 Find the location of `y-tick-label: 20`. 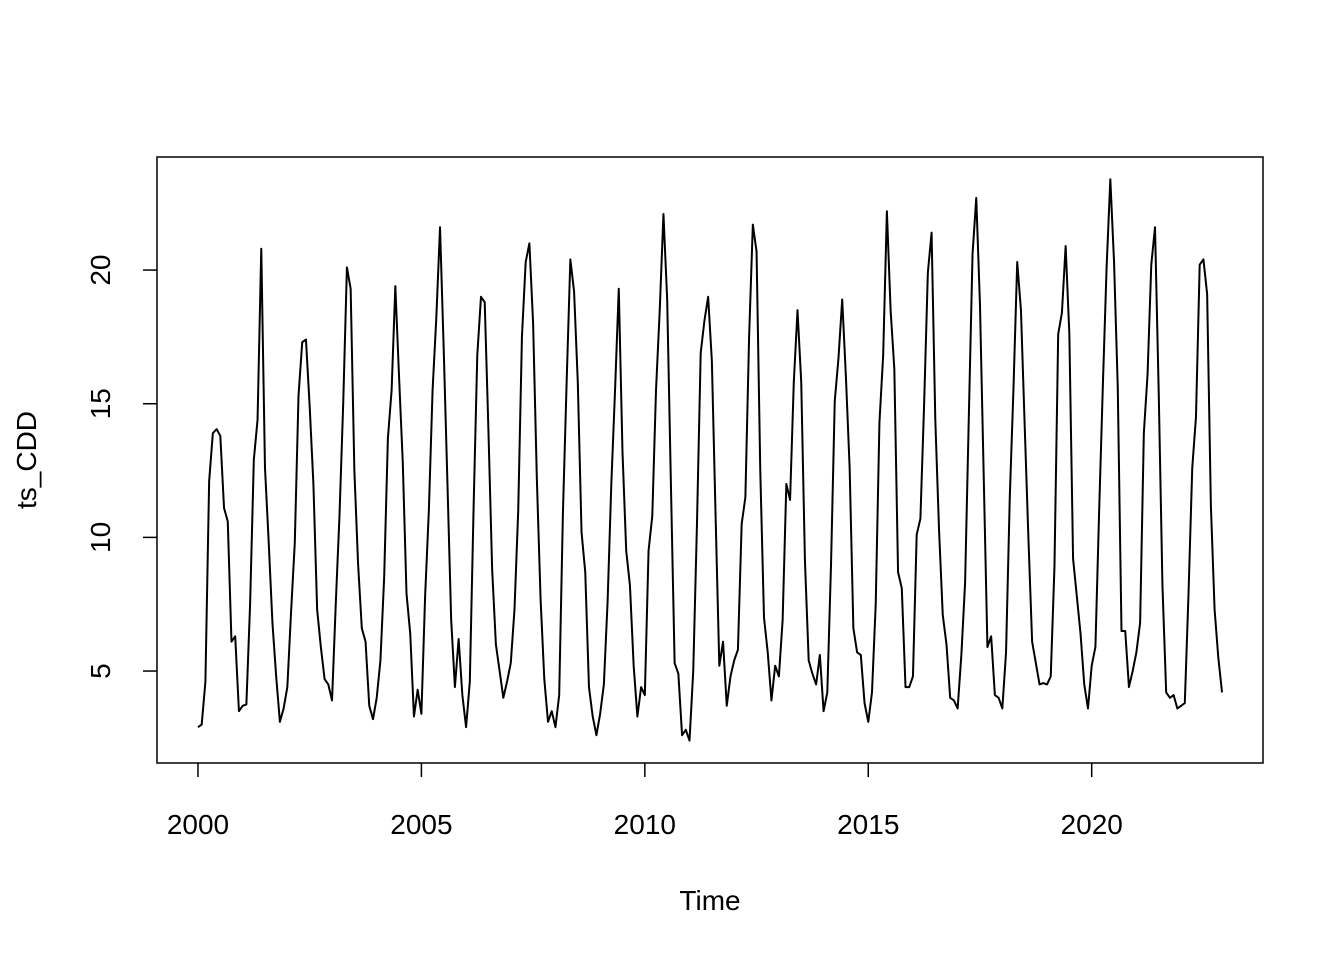

y-tick-label: 20 is located at coordinates (100, 269).